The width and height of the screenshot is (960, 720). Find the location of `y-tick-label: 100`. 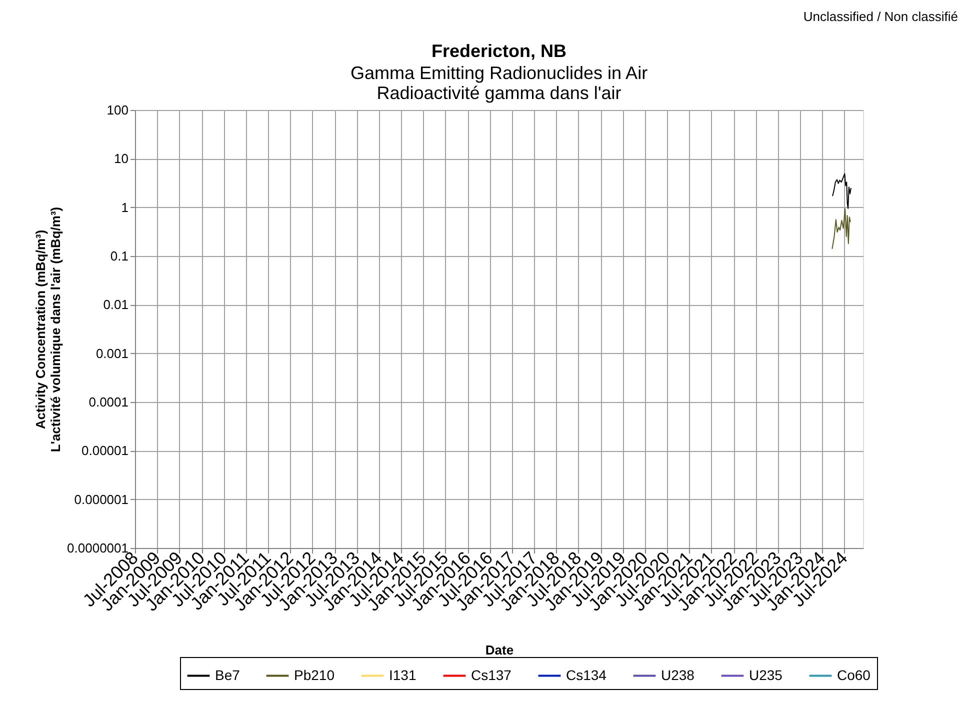

y-tick-label: 100 is located at coordinates (117, 110).